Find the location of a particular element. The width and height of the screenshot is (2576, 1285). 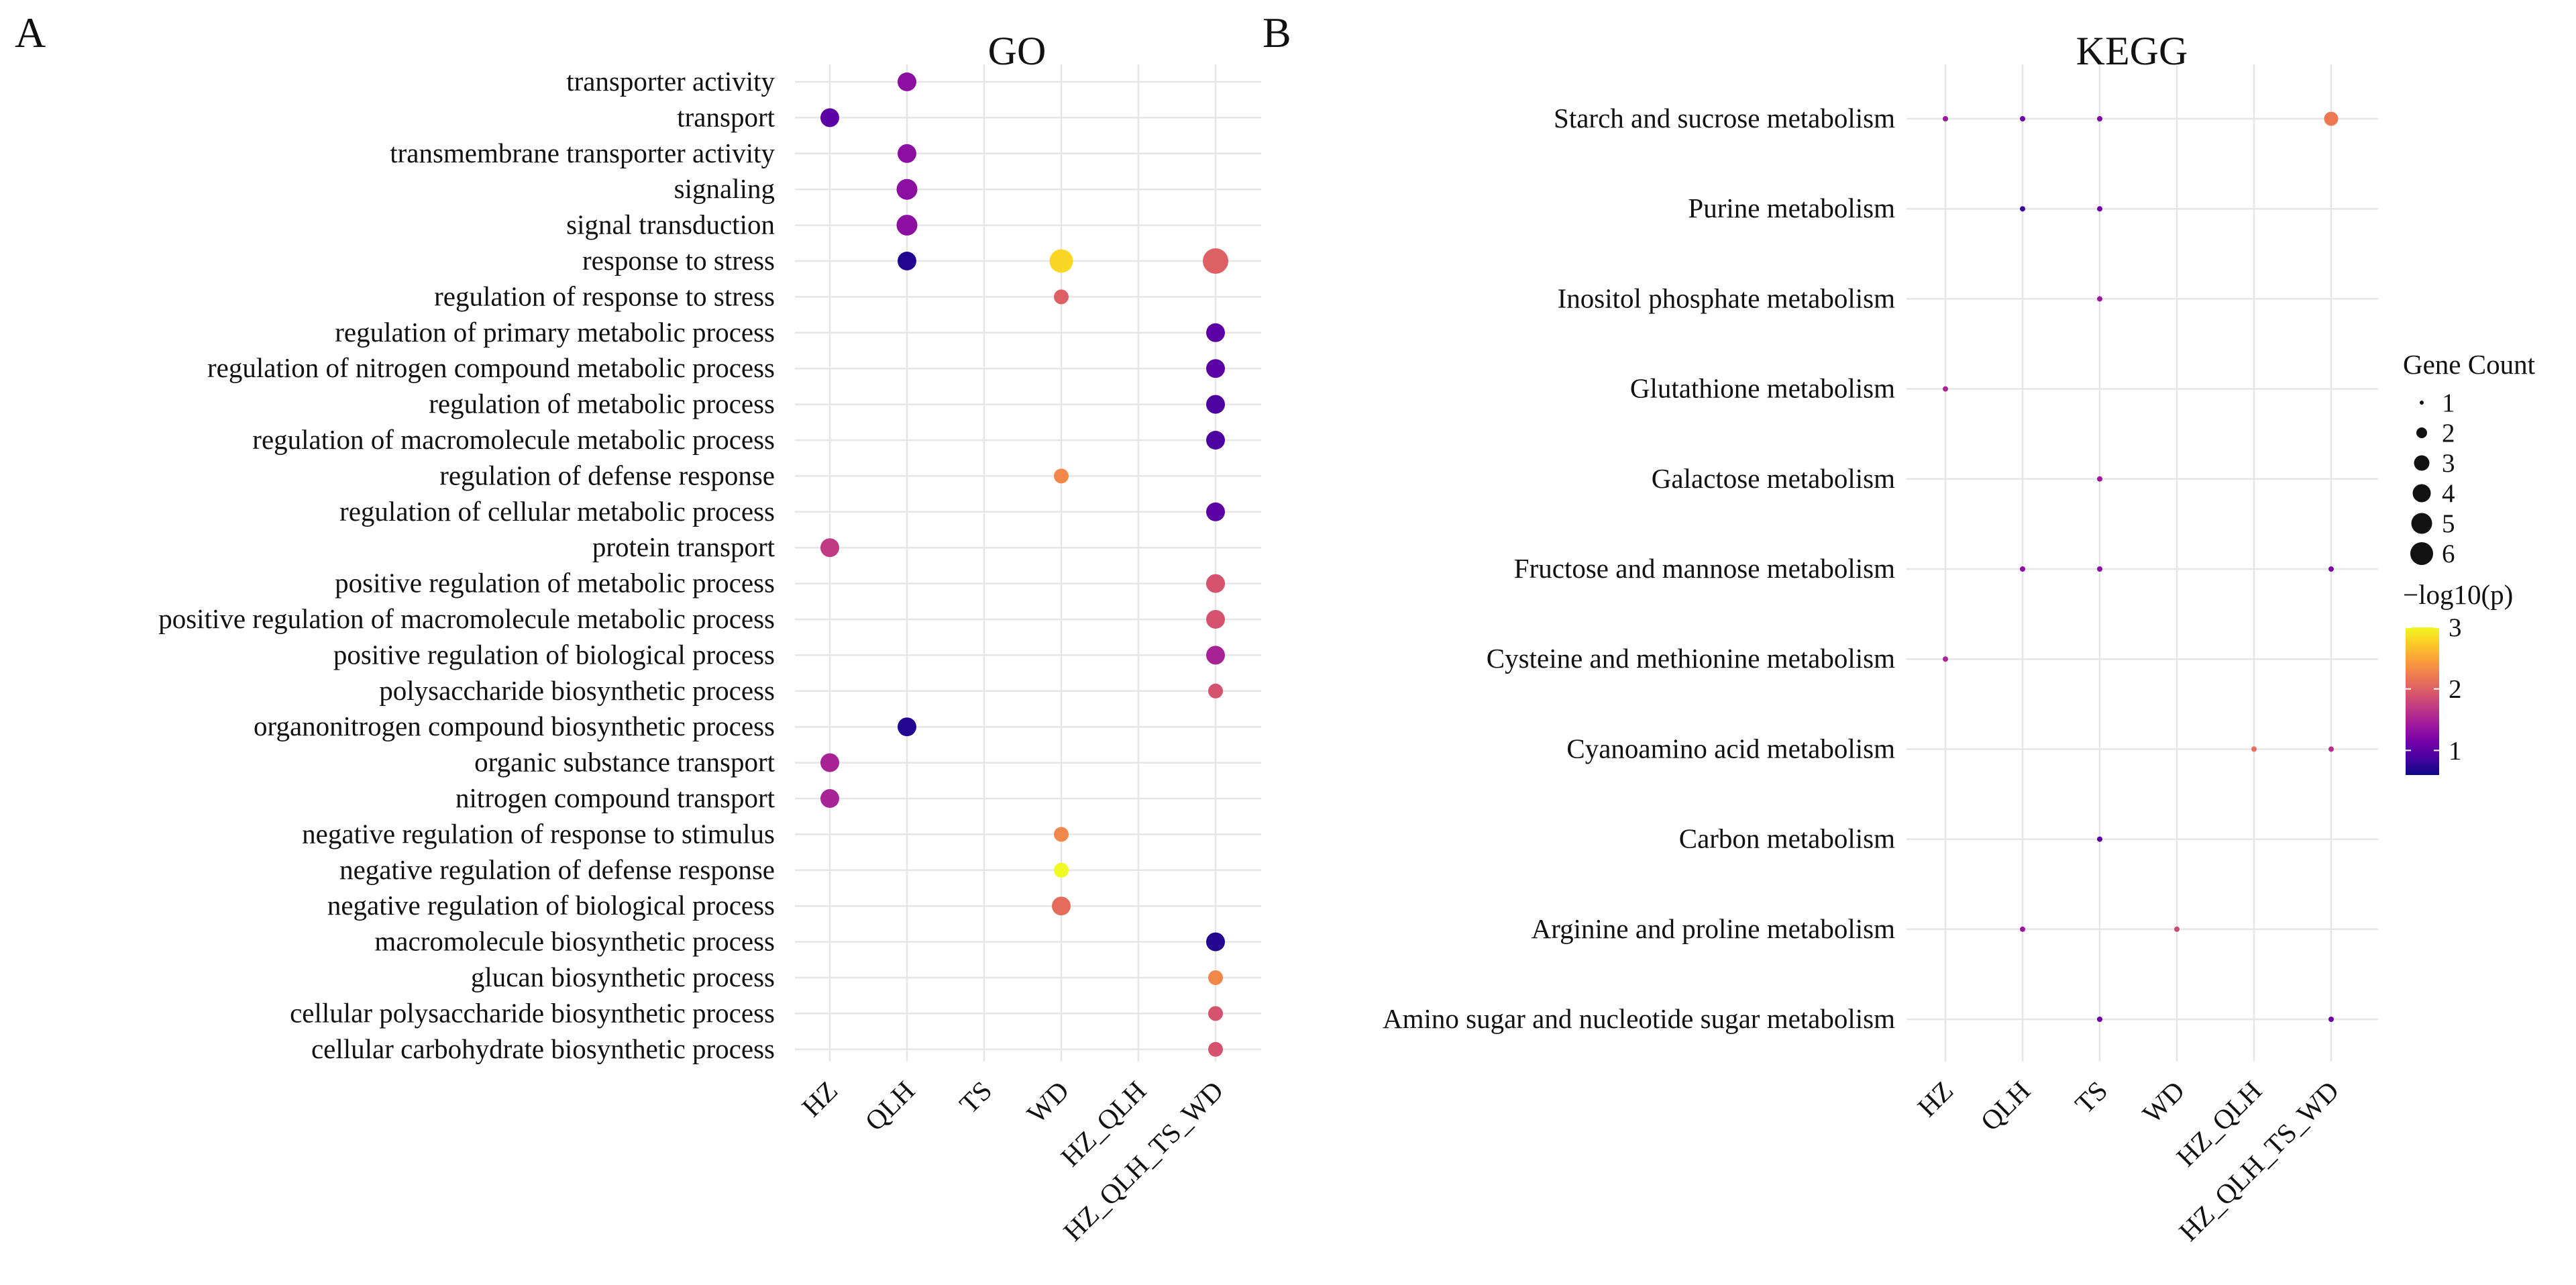

y-tick-label: regulation of metabolic process is located at coordinates (602, 404).